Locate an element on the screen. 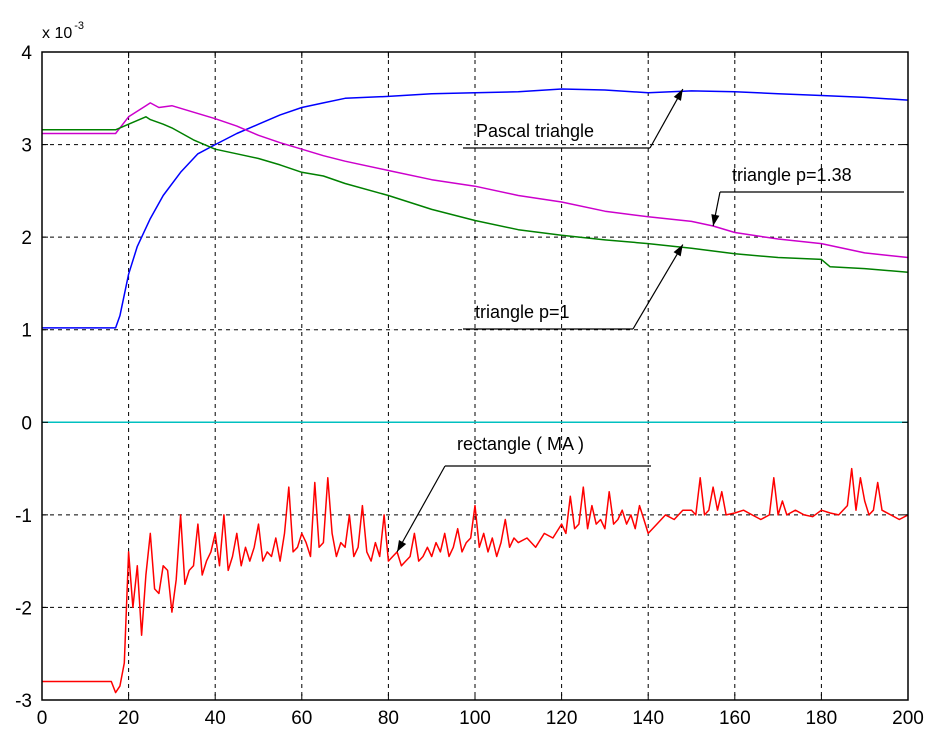 This screenshot has height=734, width=934. annotation: triangle p=1.38 is located at coordinates (807, 196).